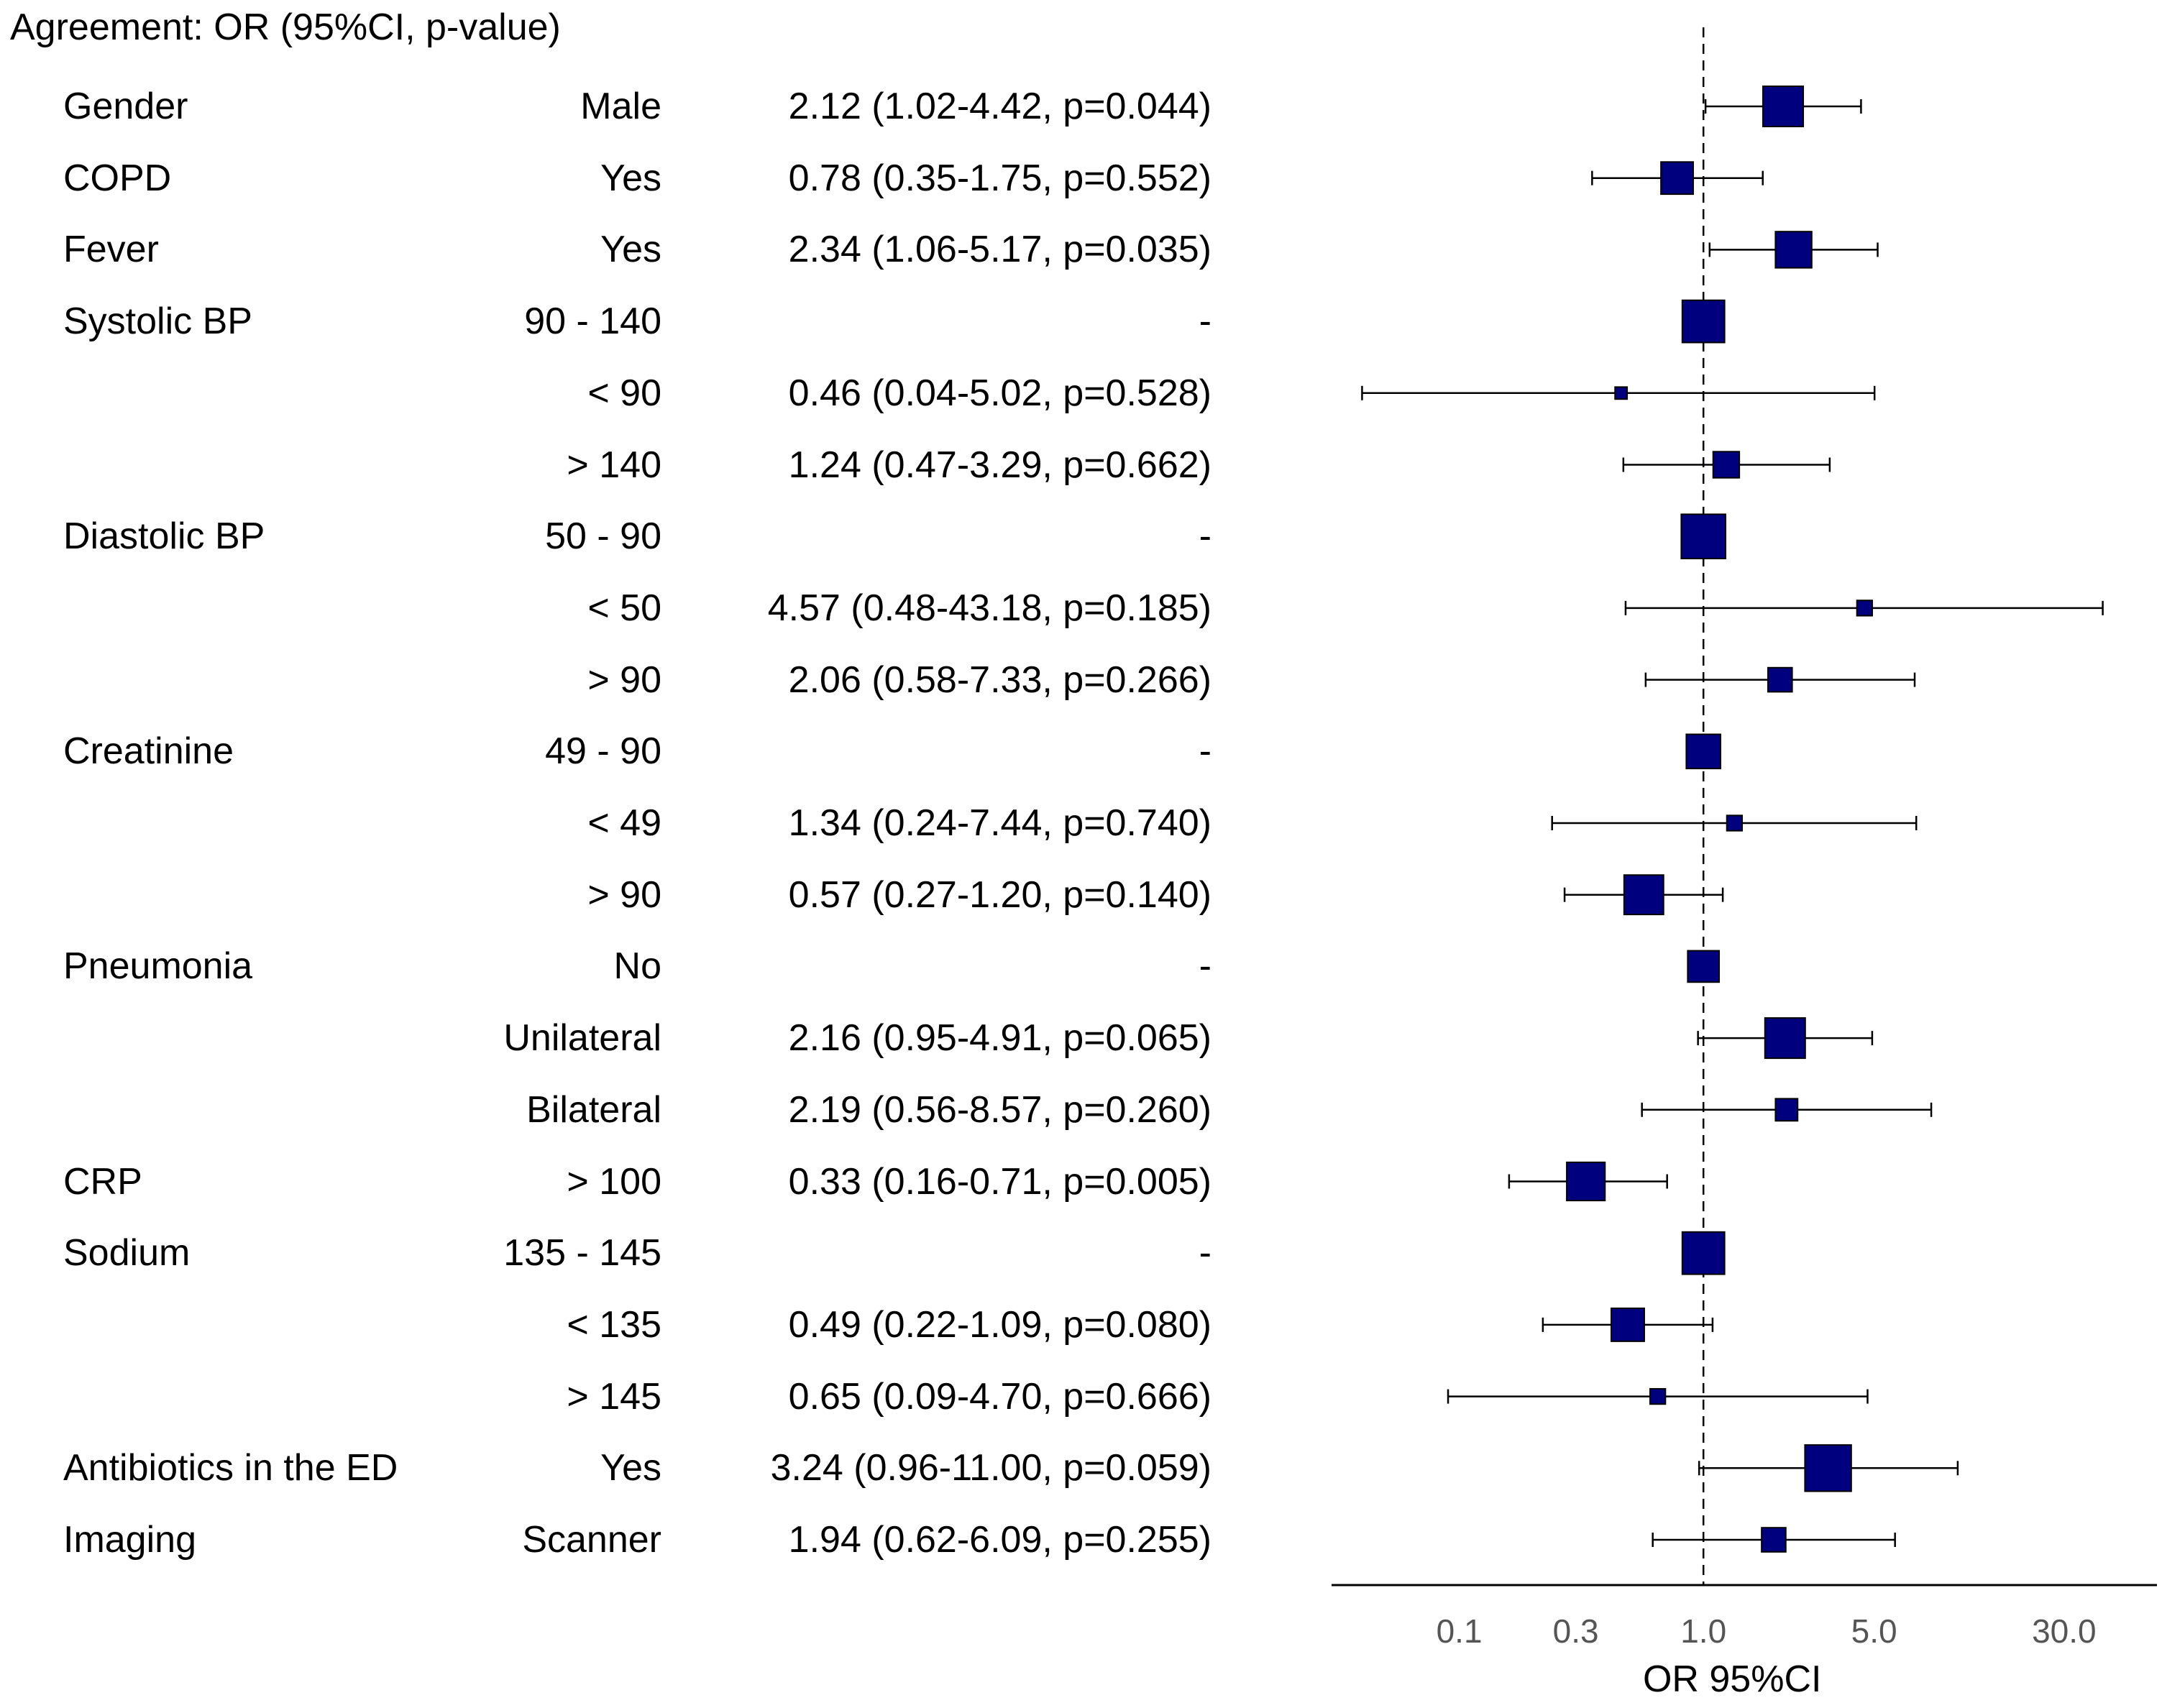  What do you see at coordinates (111, 250) in the screenshot?
I see `row-variable-label: Fever` at bounding box center [111, 250].